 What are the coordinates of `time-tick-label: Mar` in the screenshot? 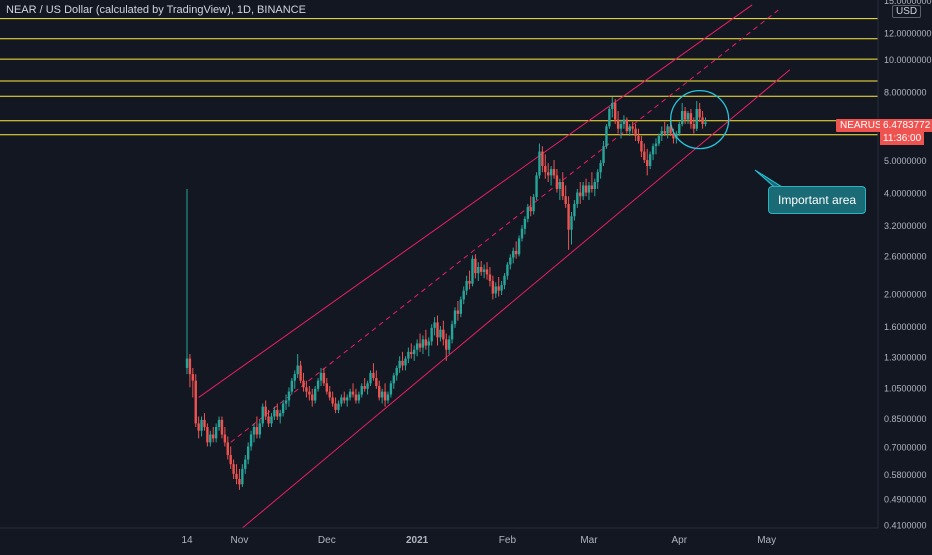 It's located at (589, 540).